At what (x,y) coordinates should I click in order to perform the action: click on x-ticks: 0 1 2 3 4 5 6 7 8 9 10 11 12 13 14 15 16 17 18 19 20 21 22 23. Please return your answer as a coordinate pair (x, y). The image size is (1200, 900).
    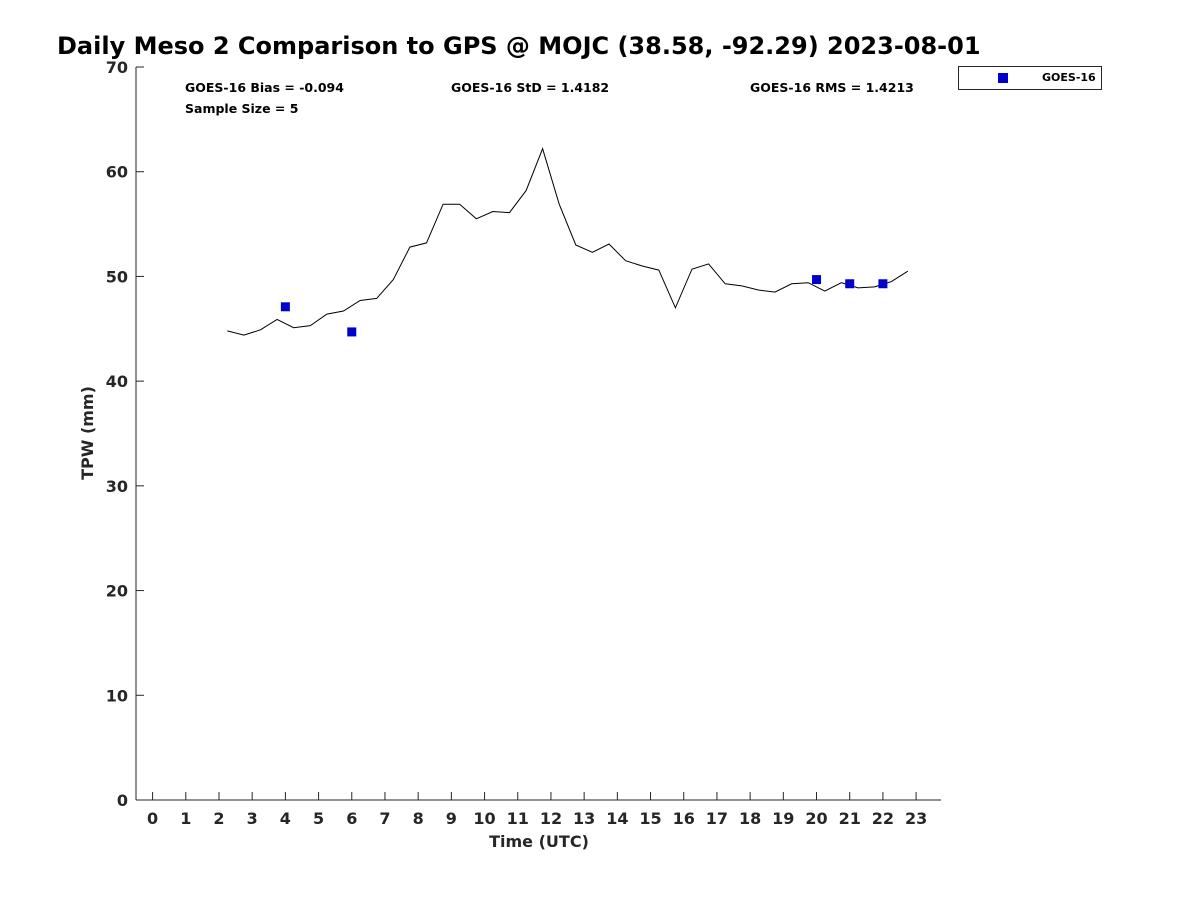
    Looking at the image, I should click on (537, 810).